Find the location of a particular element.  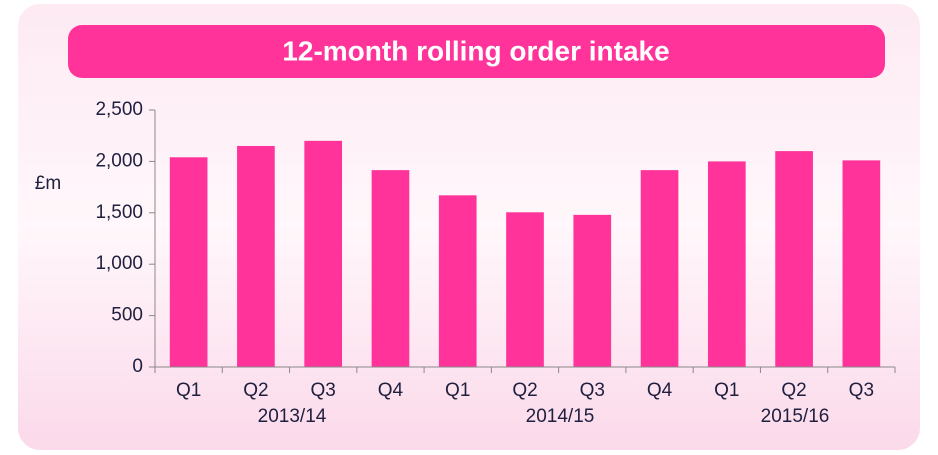

group-label: 2015/16 is located at coordinates (795, 416).